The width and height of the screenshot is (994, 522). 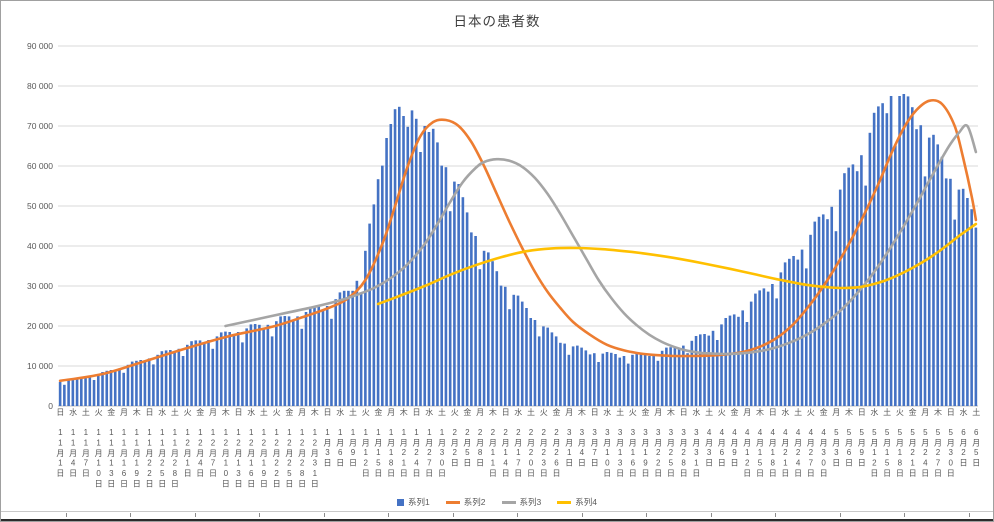 I want to click on x-axis-label: 水 1月6日, so click(x=340, y=438).